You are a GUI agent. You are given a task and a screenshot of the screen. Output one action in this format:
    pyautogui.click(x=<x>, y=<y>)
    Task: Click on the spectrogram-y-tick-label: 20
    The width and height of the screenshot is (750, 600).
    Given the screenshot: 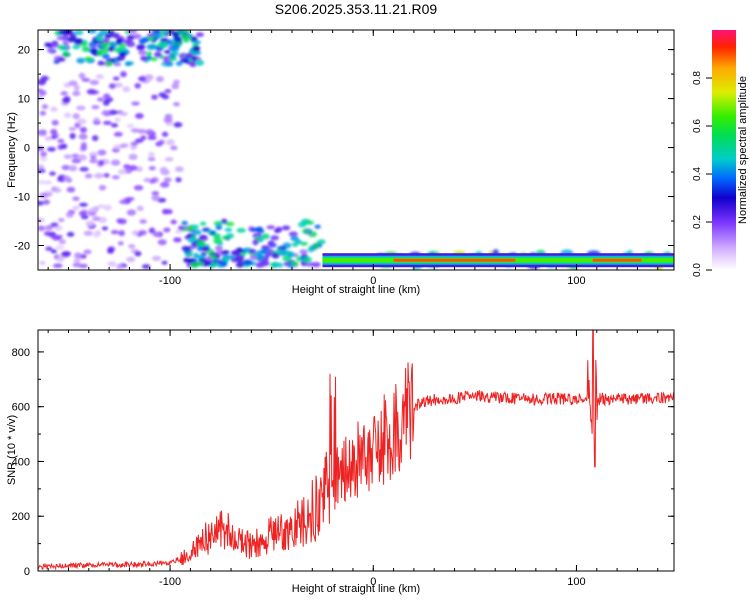 What is the action you would take?
    pyautogui.click(x=24, y=51)
    